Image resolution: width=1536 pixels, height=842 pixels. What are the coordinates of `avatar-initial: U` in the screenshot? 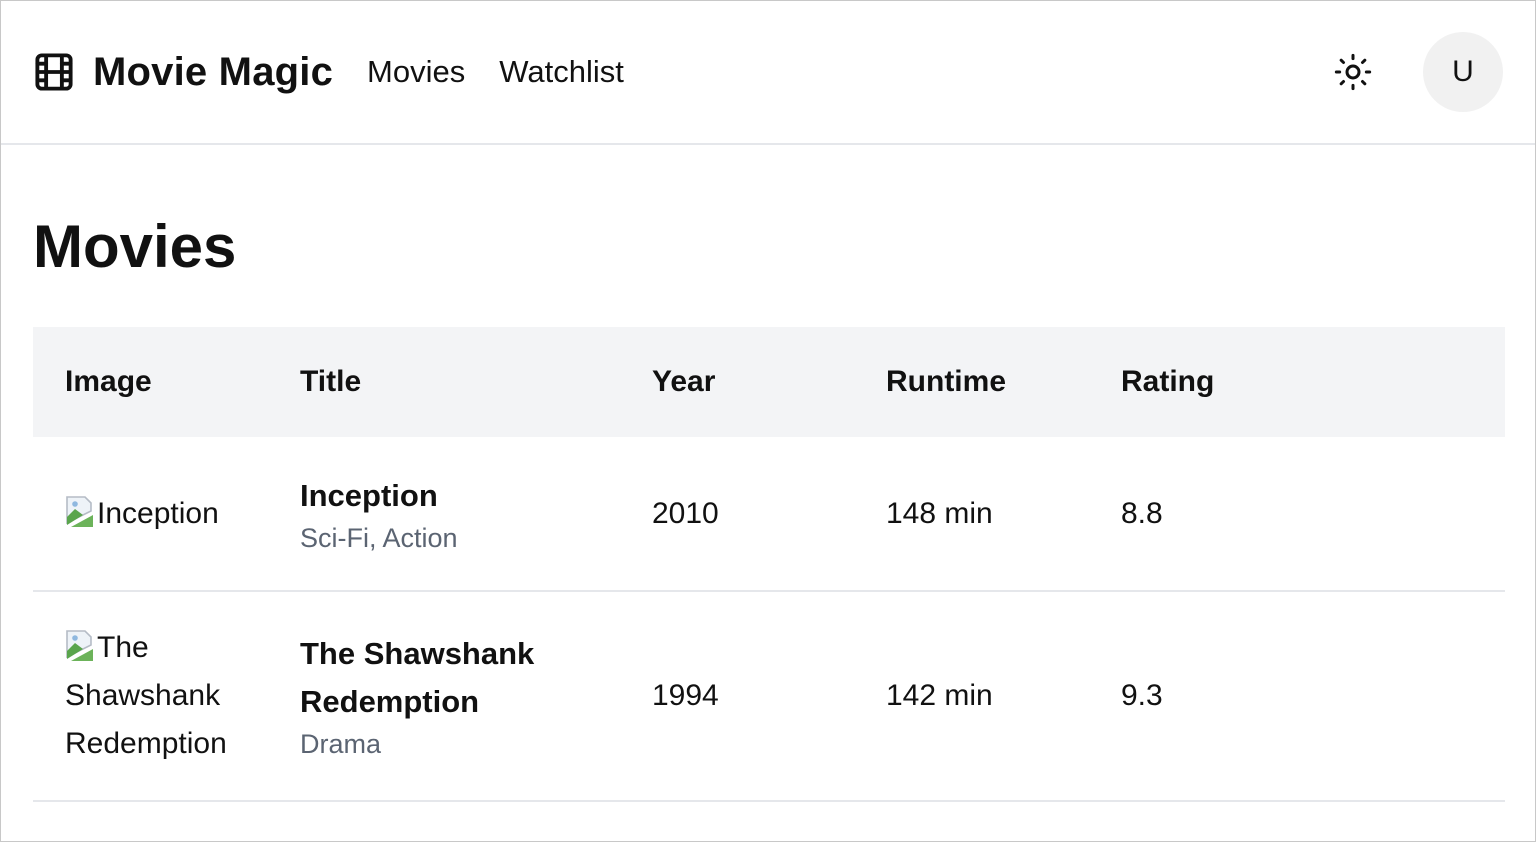 It's located at (1463, 71).